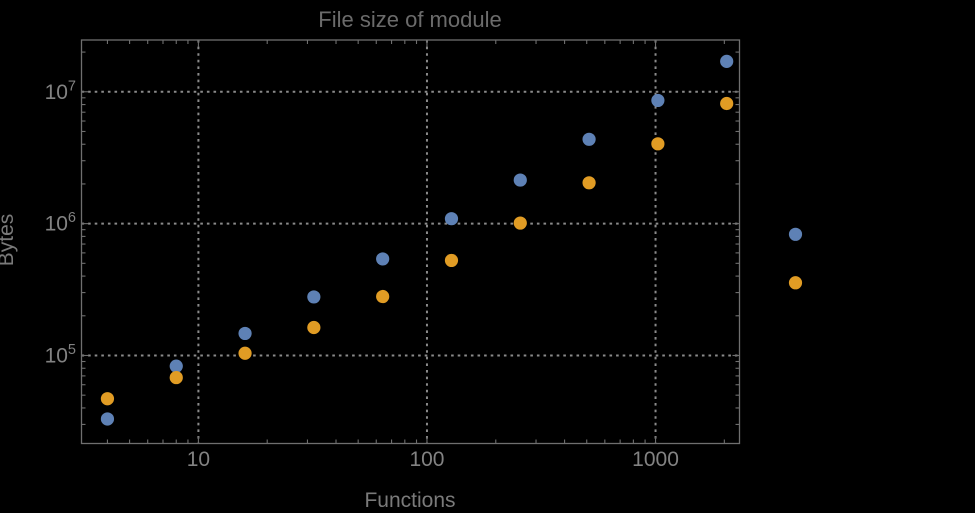 This screenshot has height=513, width=975. Describe the element at coordinates (60, 223) in the screenshot. I see `y-tick-label: 10⁶` at that location.